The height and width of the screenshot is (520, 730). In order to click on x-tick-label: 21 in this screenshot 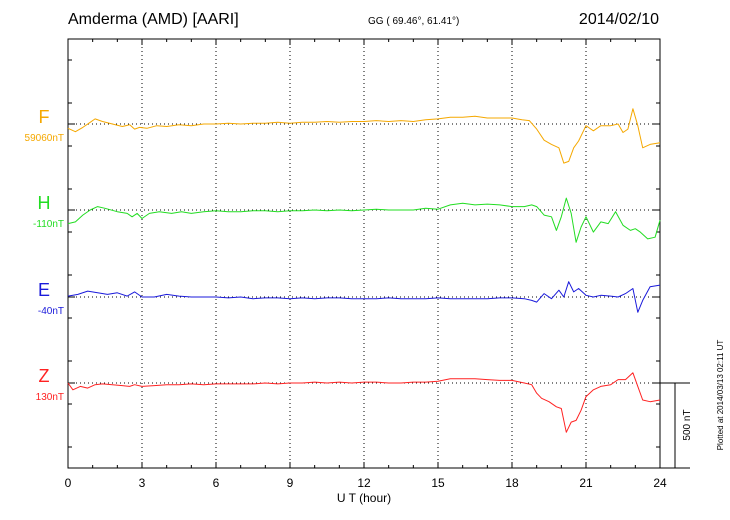, I will do `click(586, 483)`.